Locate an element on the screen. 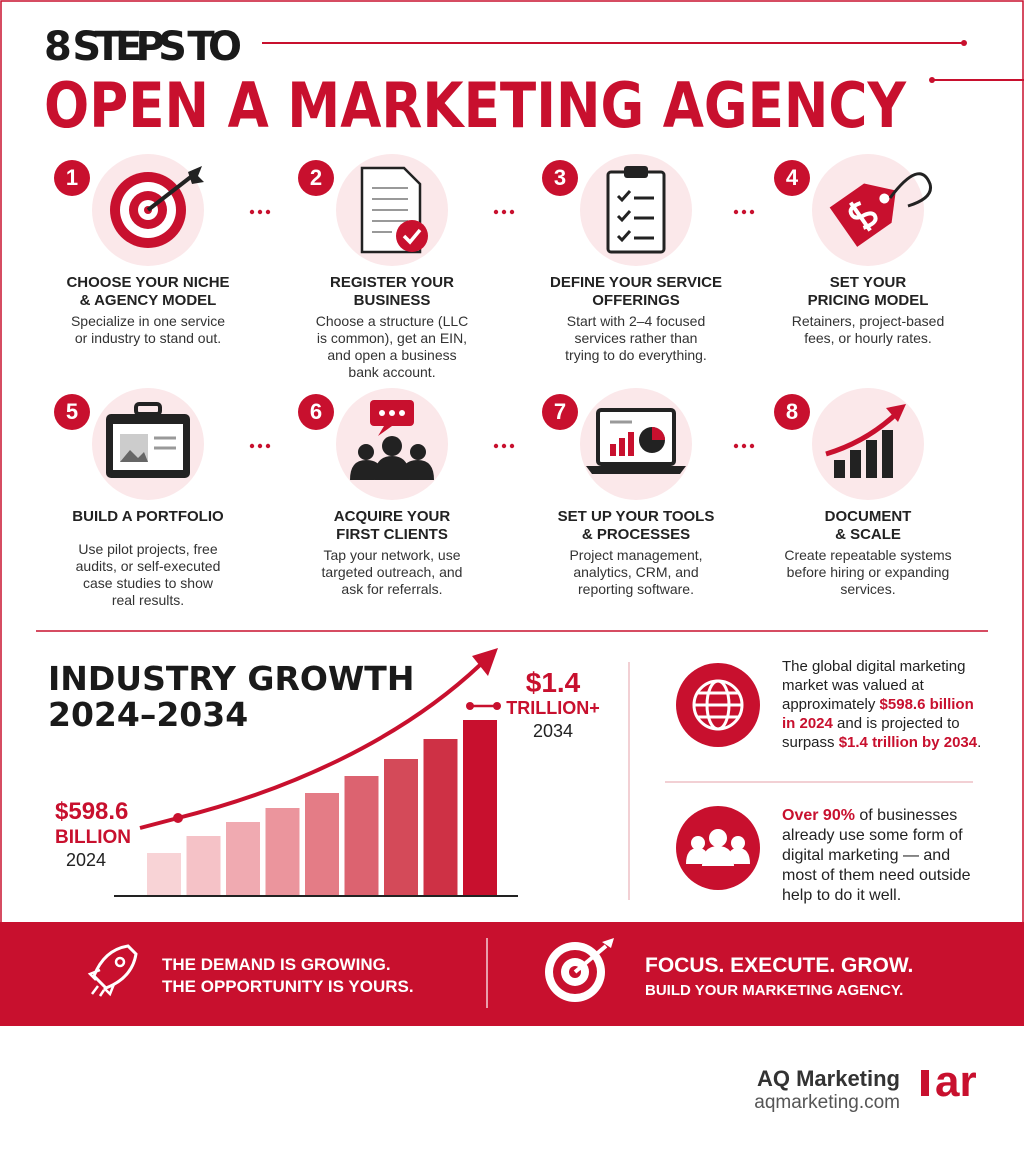 Image resolution: width=1024 pixels, height=1154 pixels. end-value: TRILLION+ is located at coordinates (553, 708).